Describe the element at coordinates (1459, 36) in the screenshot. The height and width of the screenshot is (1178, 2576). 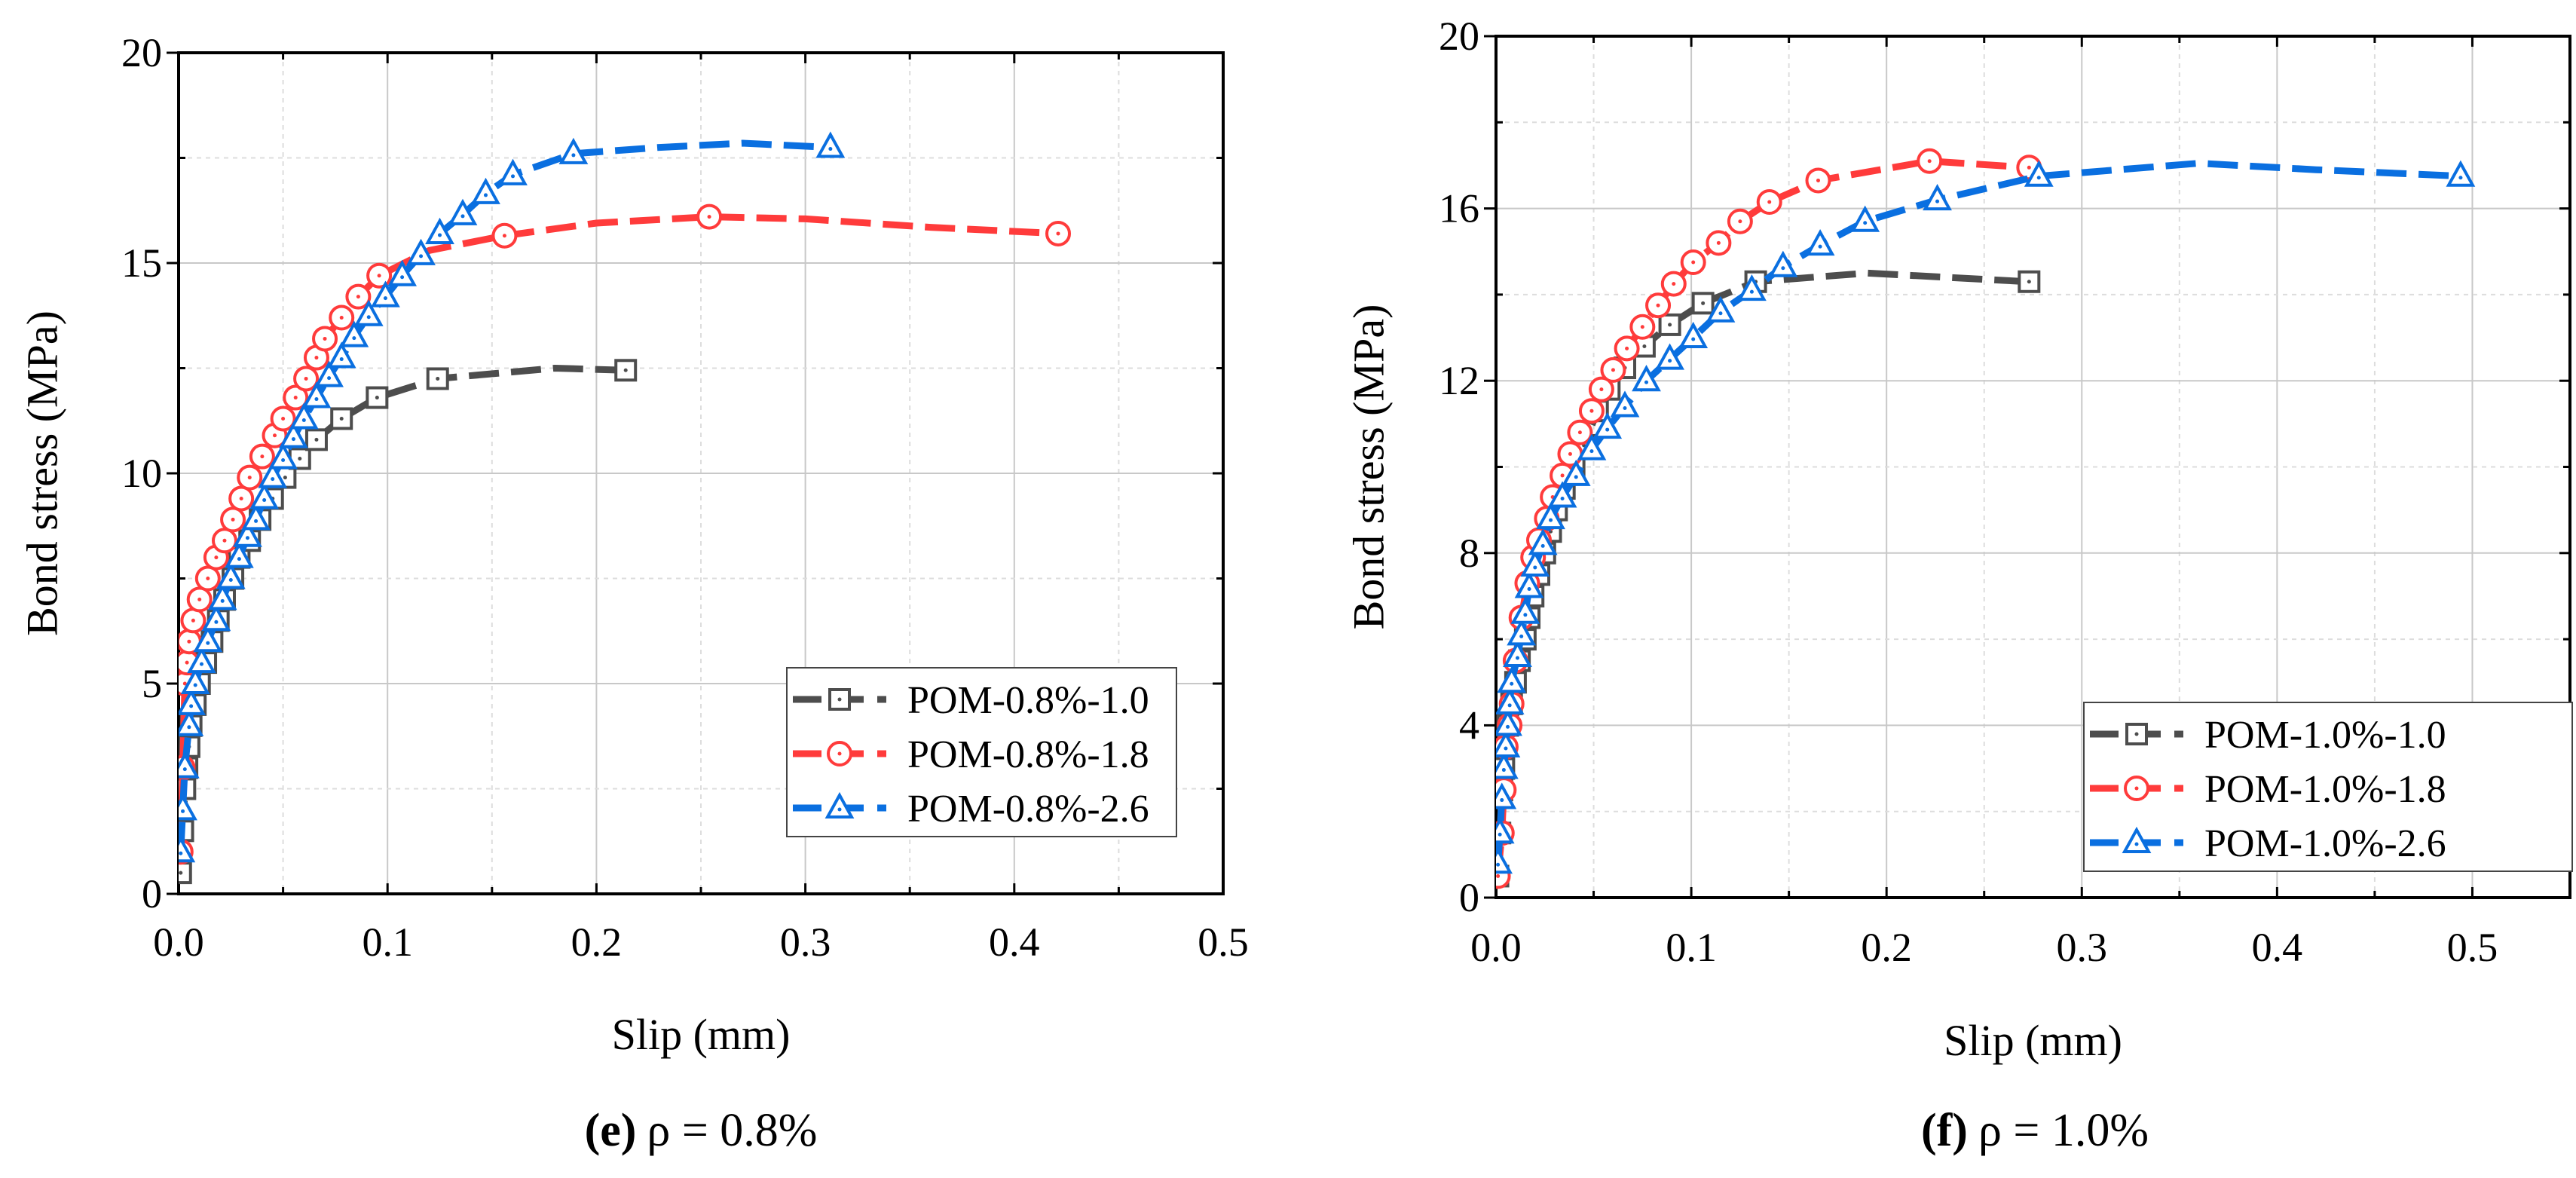
I see `y-tick-label: 20` at that location.